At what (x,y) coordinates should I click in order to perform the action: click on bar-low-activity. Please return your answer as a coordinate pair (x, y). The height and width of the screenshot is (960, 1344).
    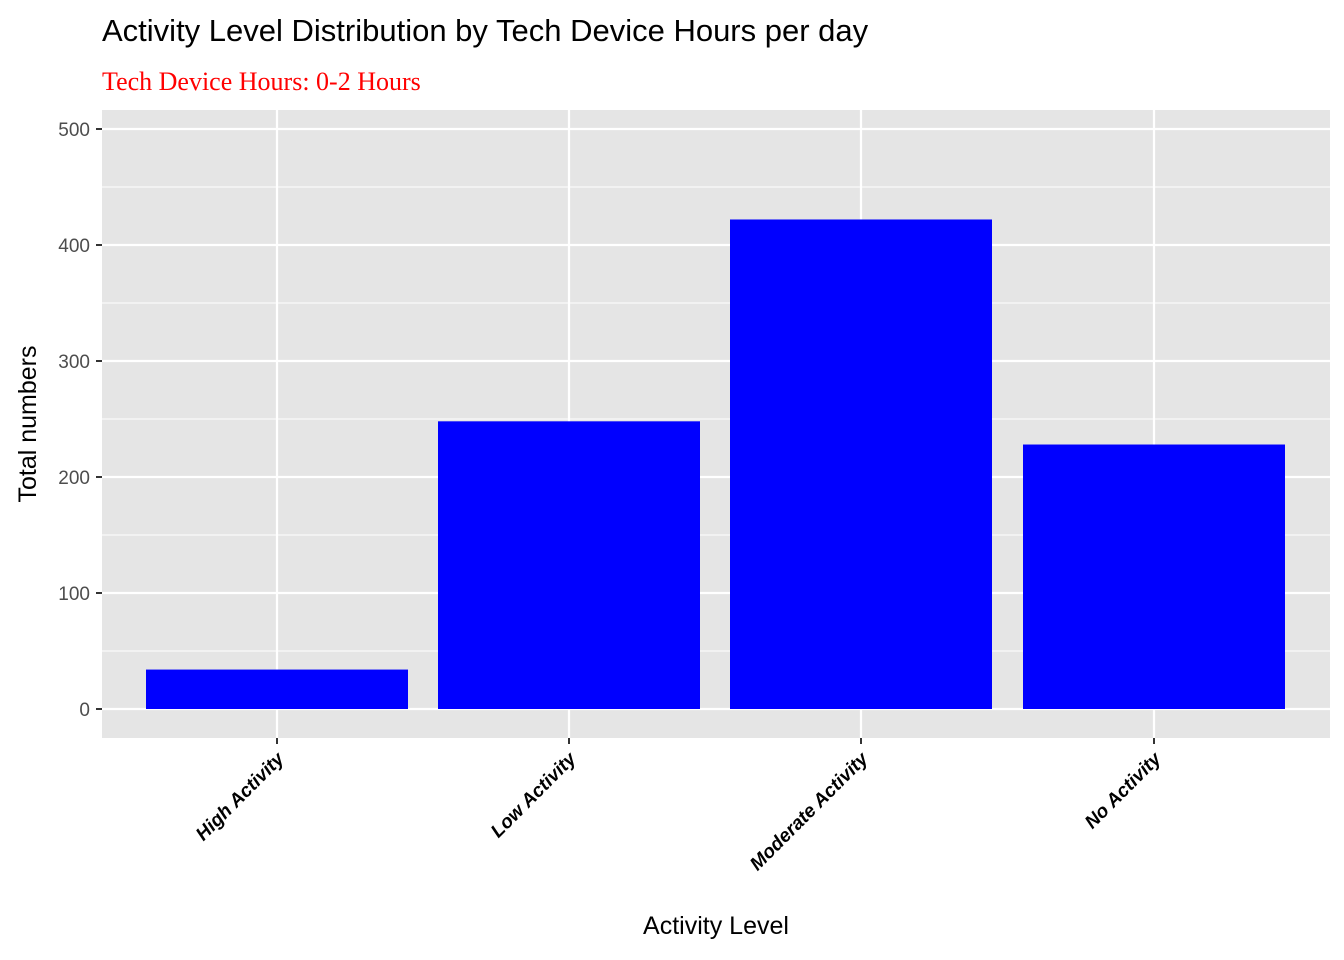
    Looking at the image, I should click on (569, 565).